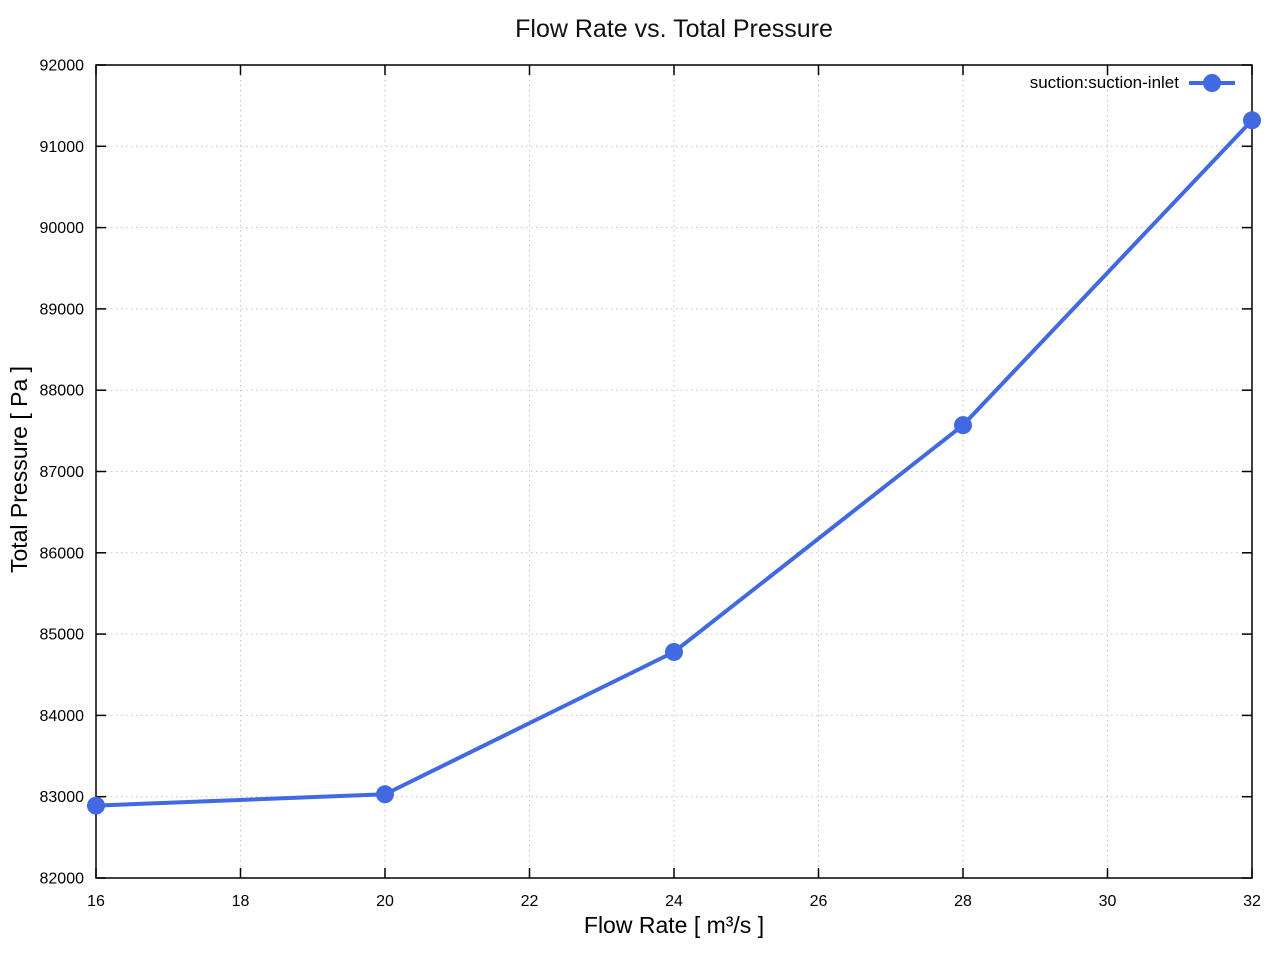 This screenshot has height=960, width=1280. What do you see at coordinates (674, 925) in the screenshot?
I see `x-axis-label: Flow Rate [ m³/s ]` at bounding box center [674, 925].